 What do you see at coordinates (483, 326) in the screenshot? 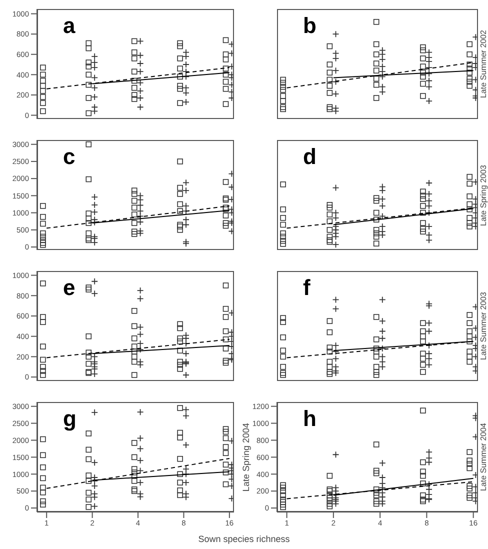
I see `y2-axis-title: Late Summer 2003` at bounding box center [483, 326].